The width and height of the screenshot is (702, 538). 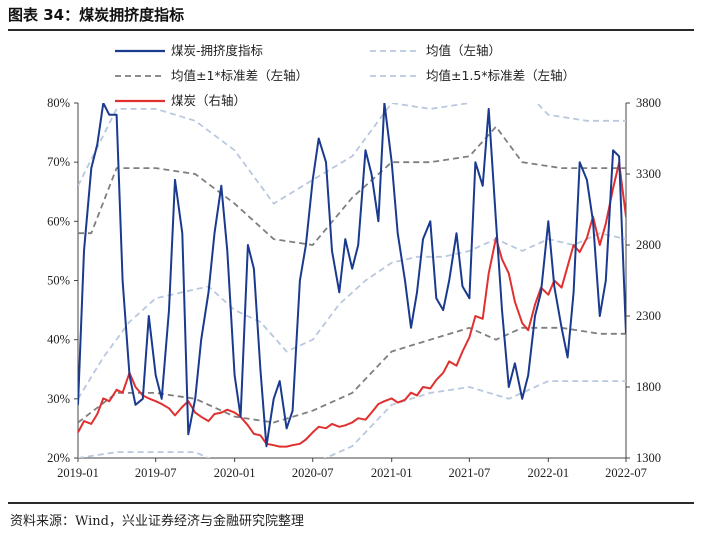 What do you see at coordinates (648, 103) in the screenshot?
I see `right-tick-label: 3800` at bounding box center [648, 103].